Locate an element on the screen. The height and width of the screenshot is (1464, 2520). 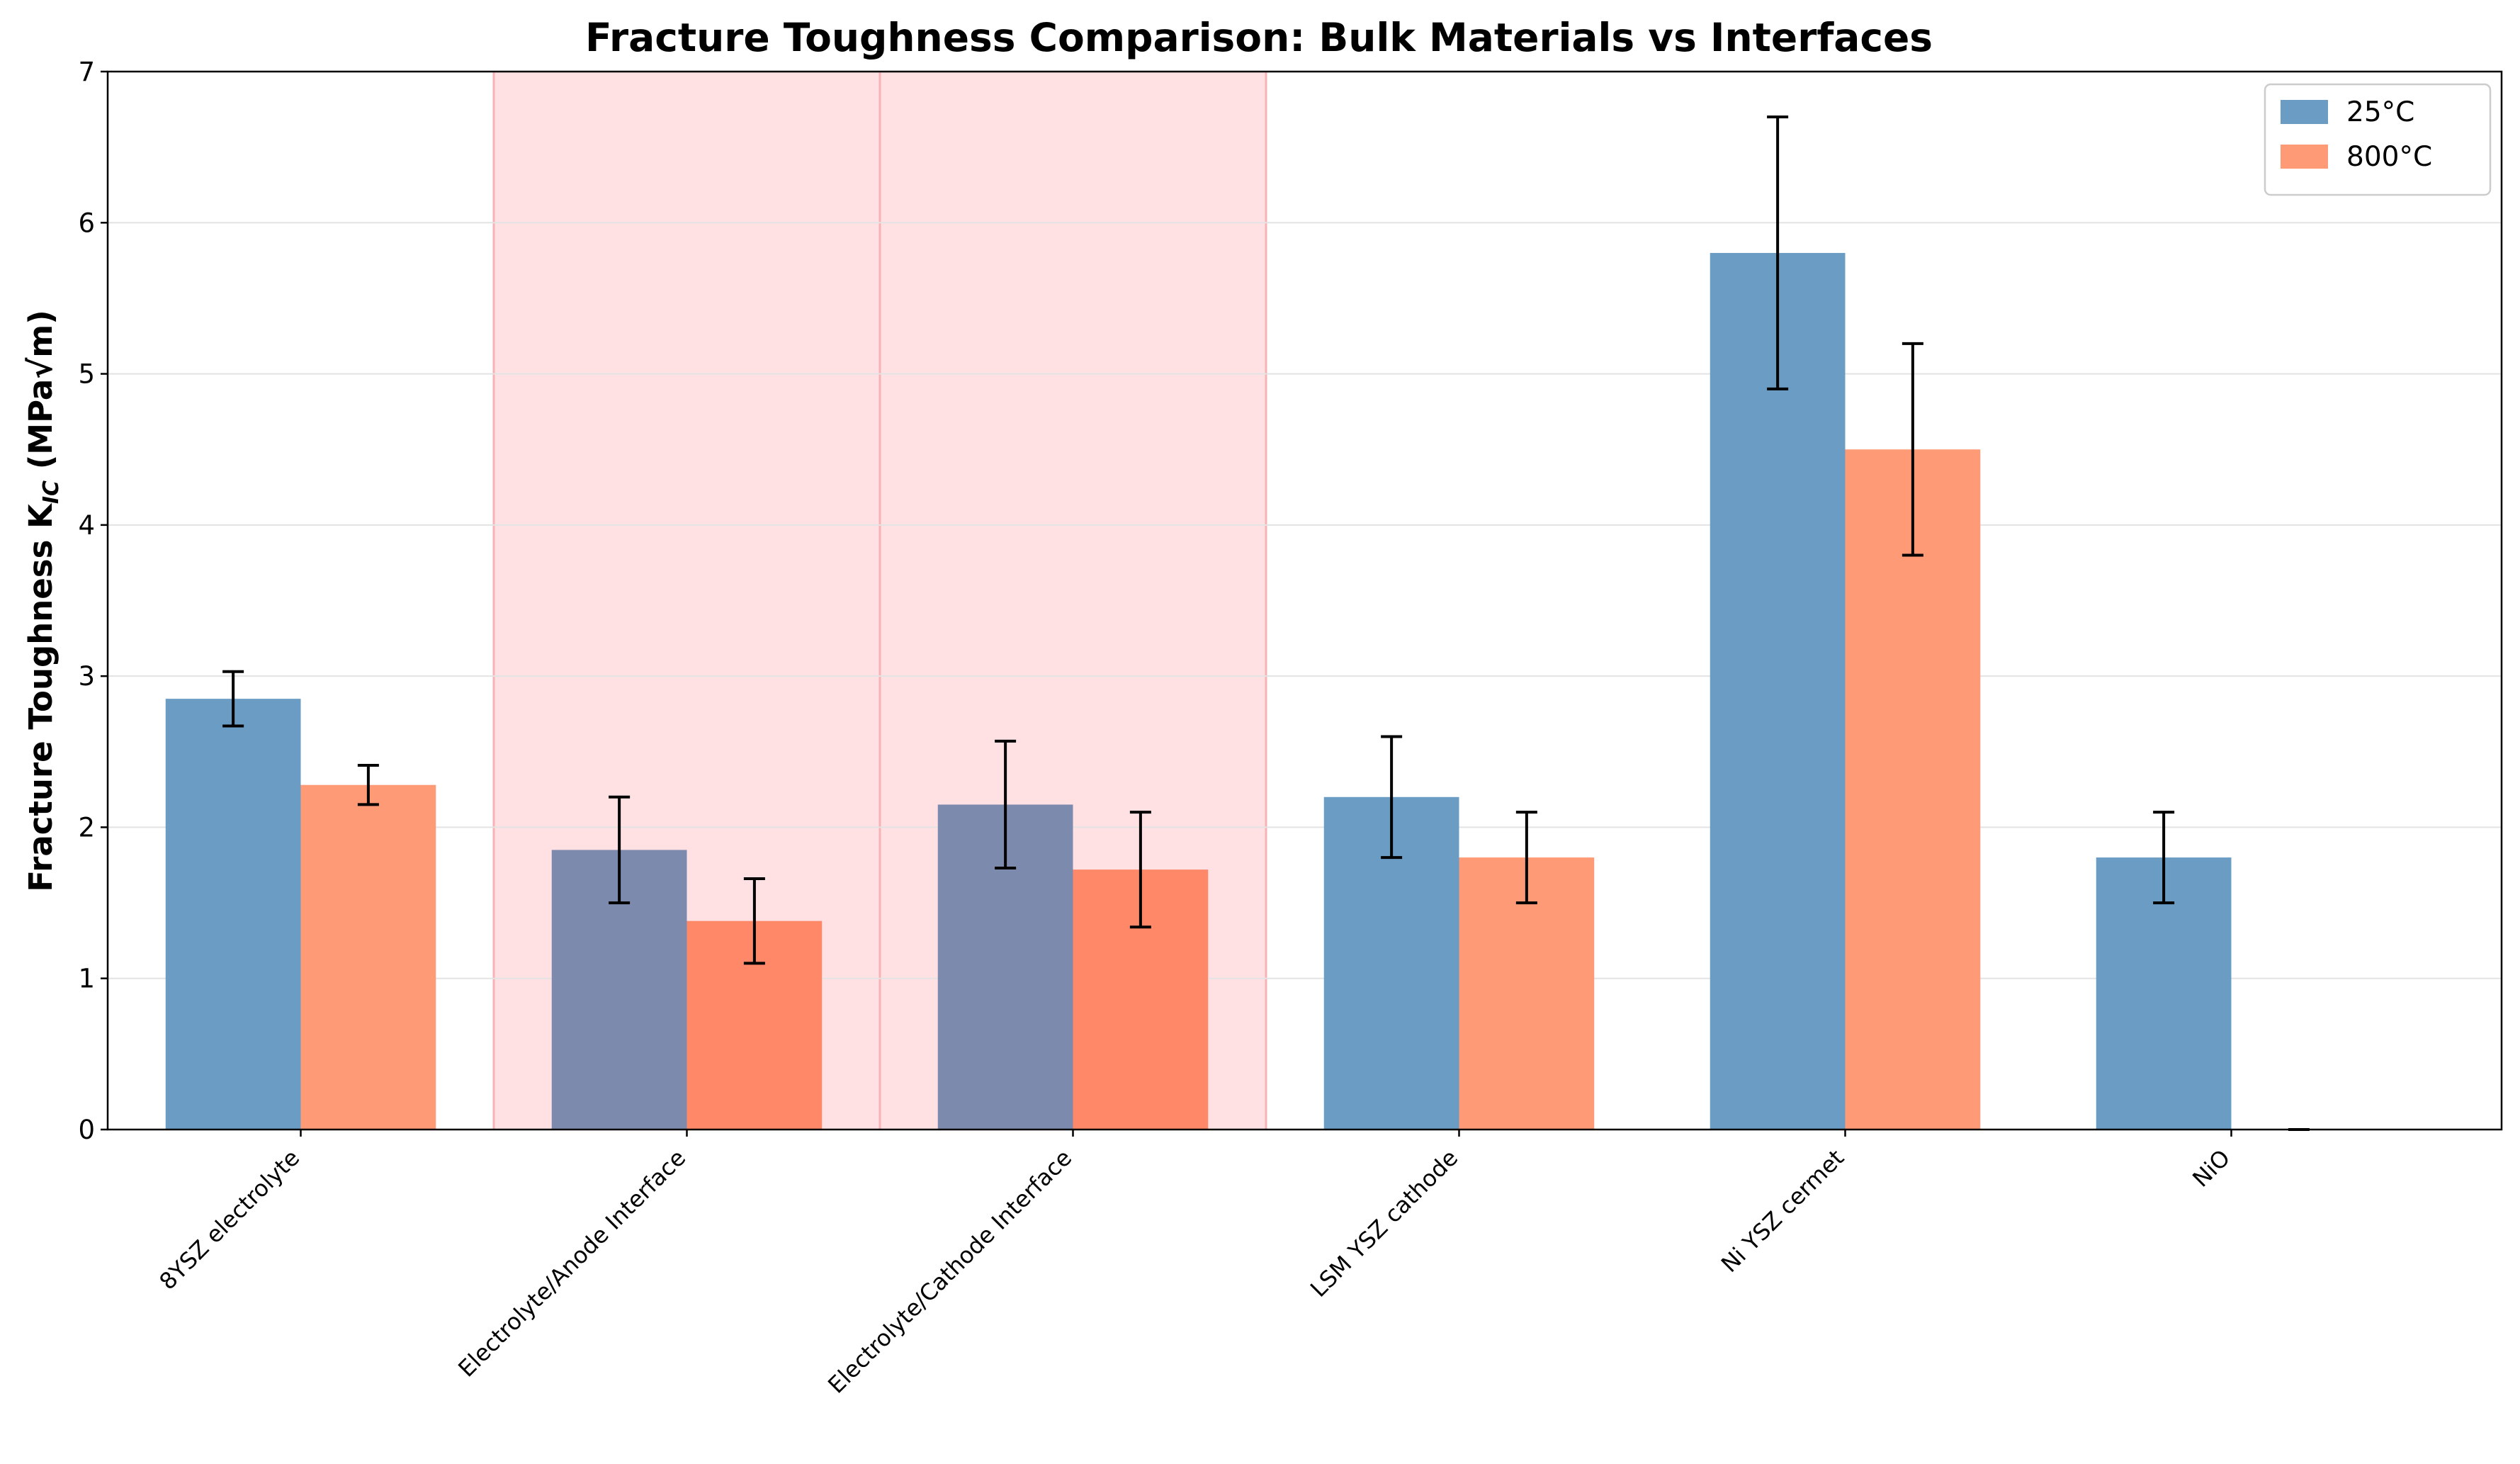
x-tick-label: Electrolyte/Cathode Interface is located at coordinates (950, 1272).